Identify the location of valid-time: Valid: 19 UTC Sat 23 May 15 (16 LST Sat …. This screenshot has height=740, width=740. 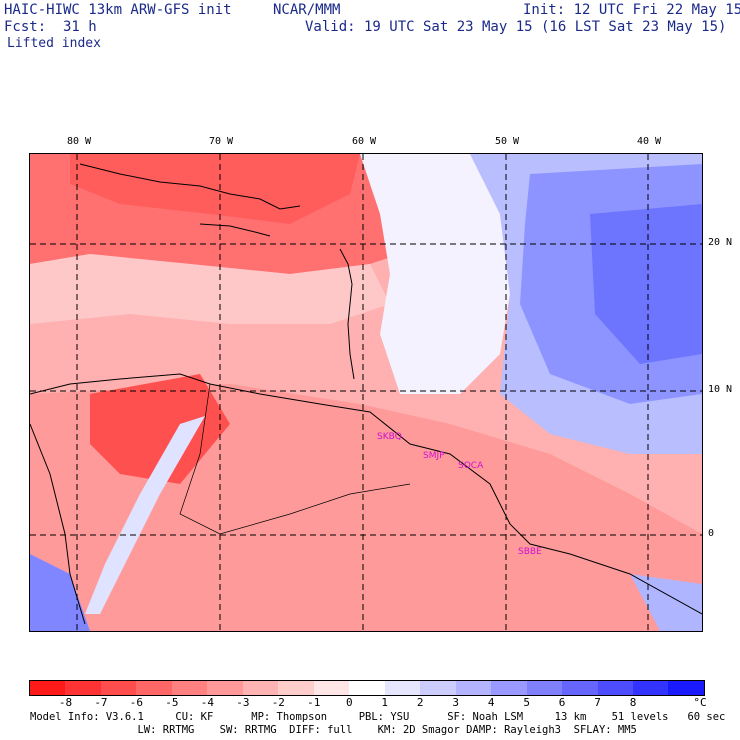
(516, 27).